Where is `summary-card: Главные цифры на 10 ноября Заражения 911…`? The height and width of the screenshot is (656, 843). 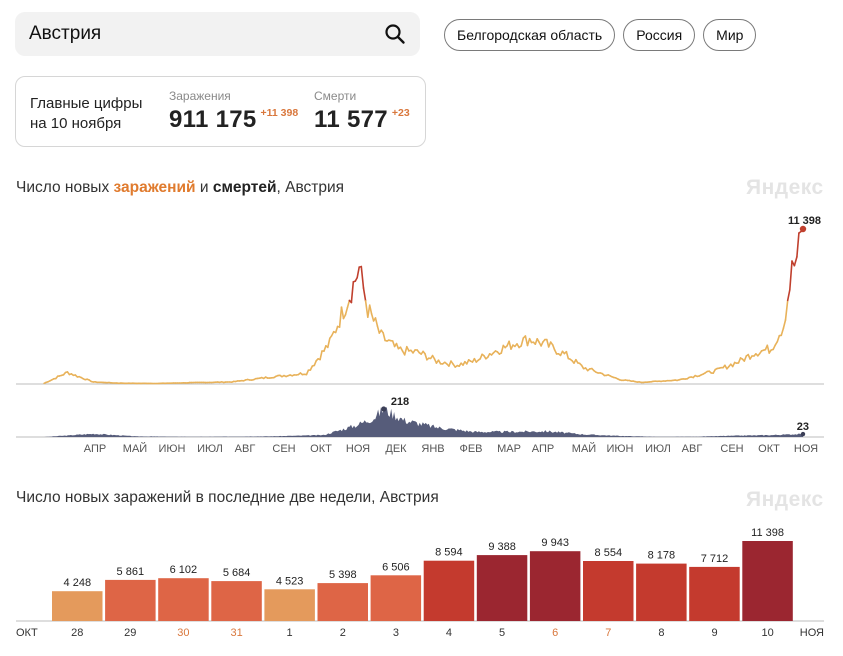
summary-card: Главные цифры на 10 ноября Заражения 911… is located at coordinates (220, 111).